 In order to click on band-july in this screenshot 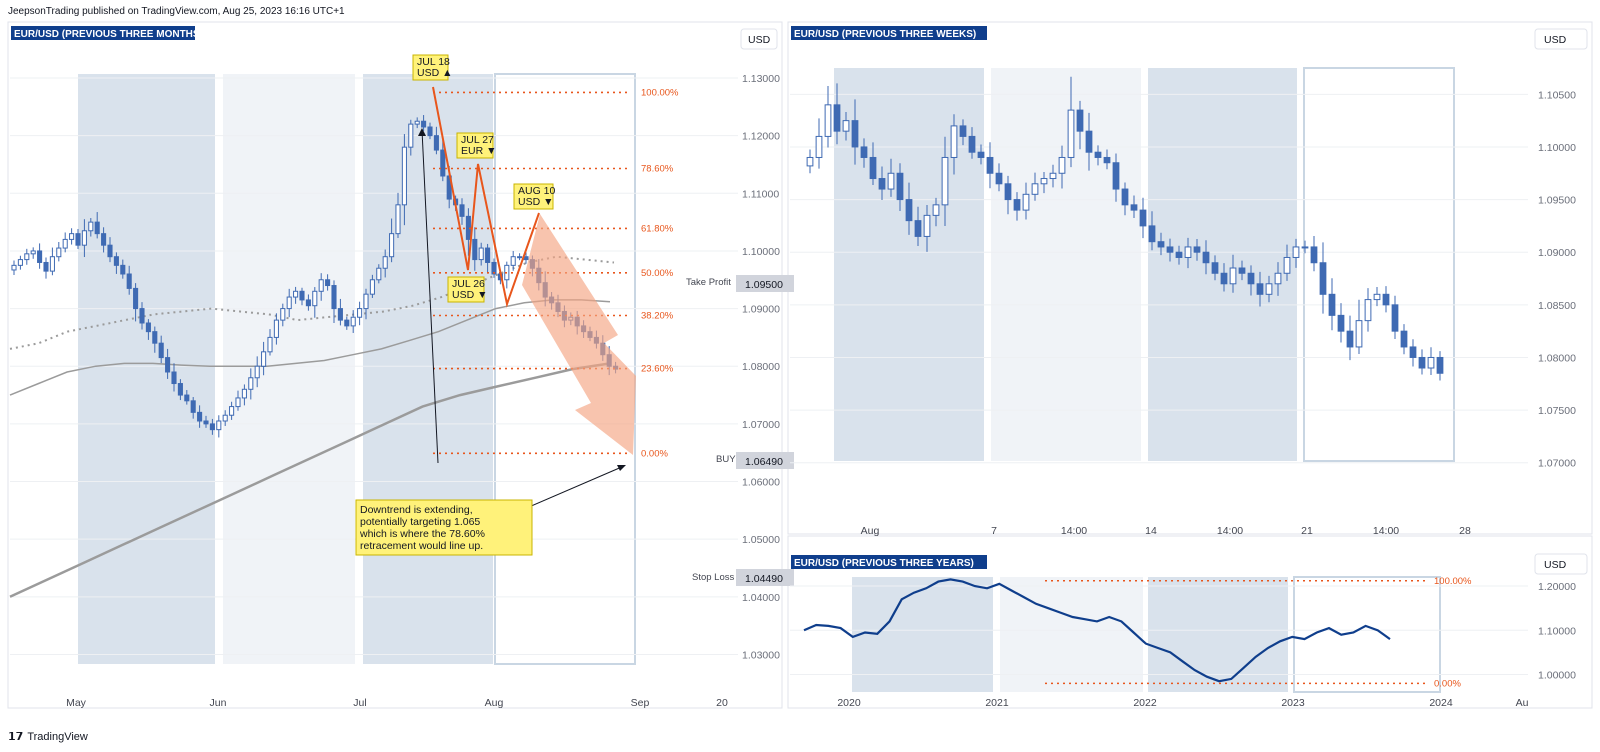, I will do `click(428, 369)`.